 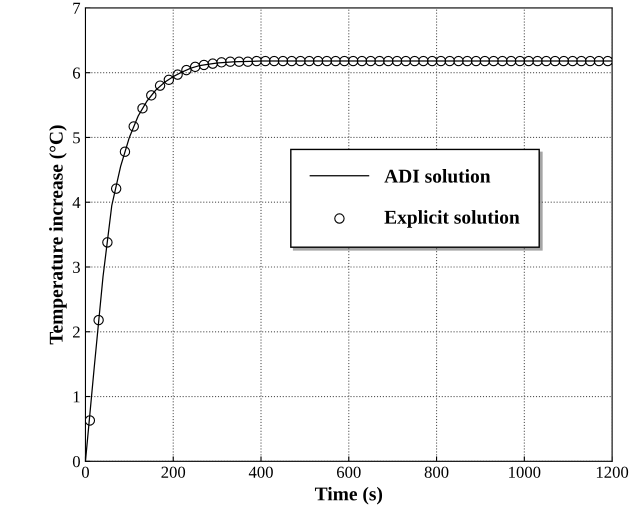 What do you see at coordinates (349, 472) in the screenshot?
I see `x-tick-label: 600` at bounding box center [349, 472].